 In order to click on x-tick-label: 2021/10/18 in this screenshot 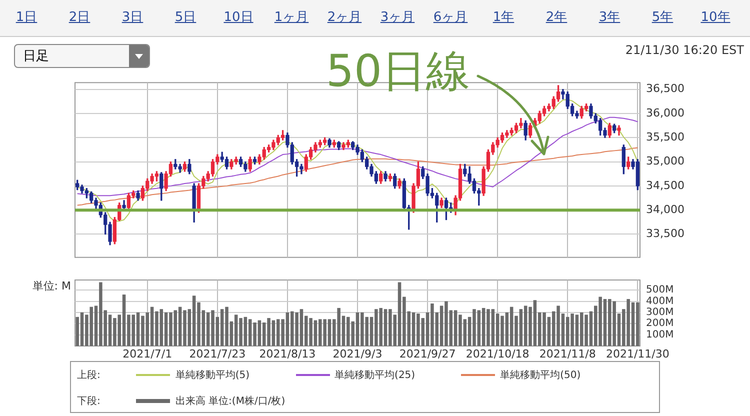, I will do `click(498, 353)`.